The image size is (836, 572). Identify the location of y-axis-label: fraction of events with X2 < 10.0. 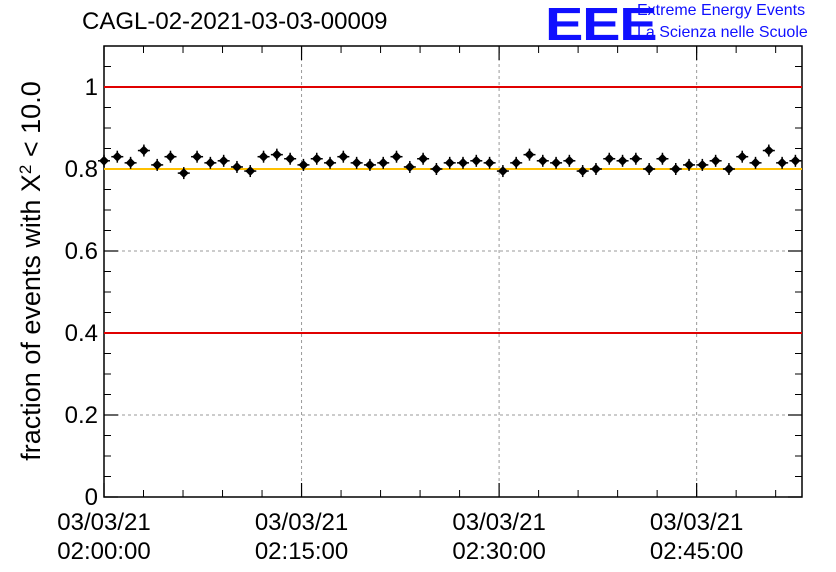
(31, 270).